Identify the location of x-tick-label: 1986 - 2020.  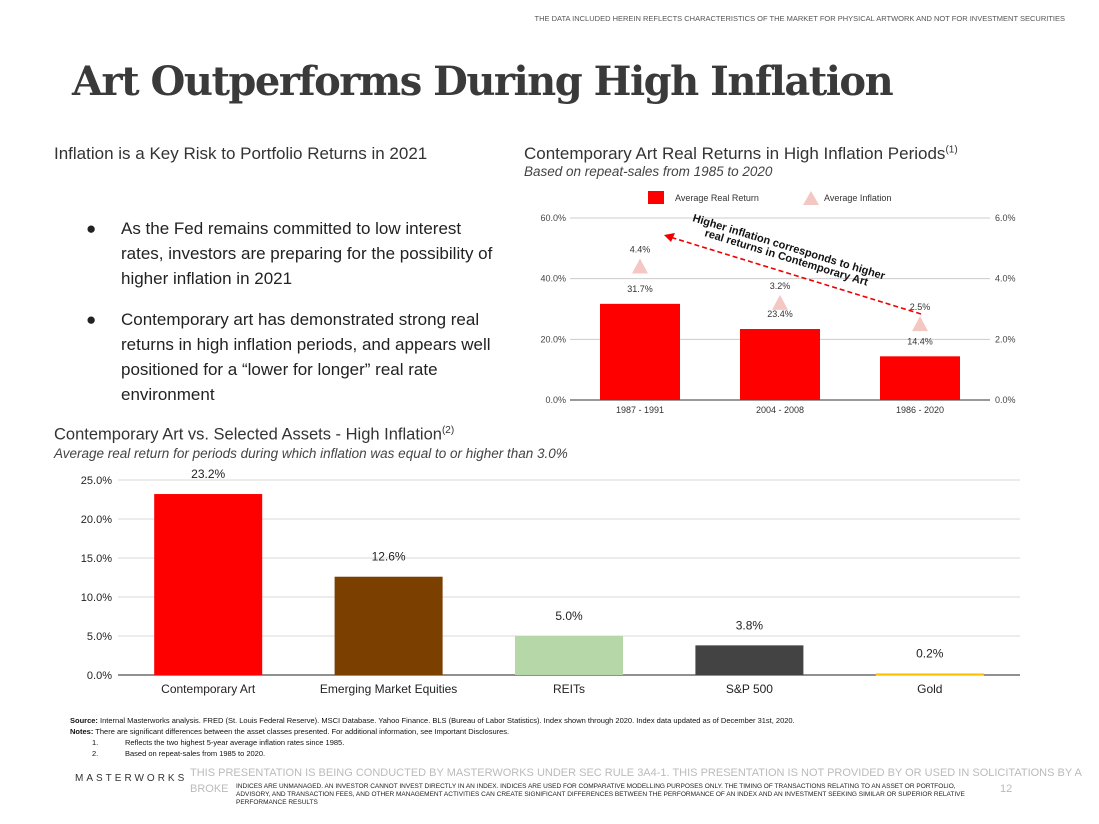
(920, 410).